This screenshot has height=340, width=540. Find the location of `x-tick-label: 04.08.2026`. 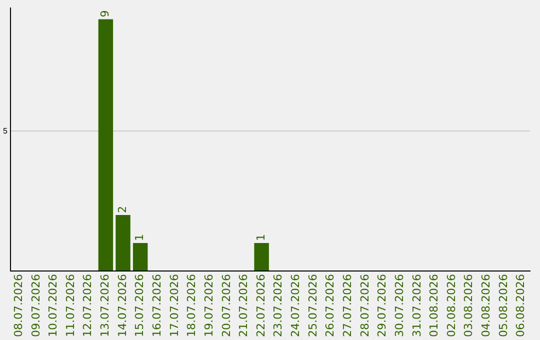

x-tick-label: 04.08.2026 is located at coordinates (486, 306).